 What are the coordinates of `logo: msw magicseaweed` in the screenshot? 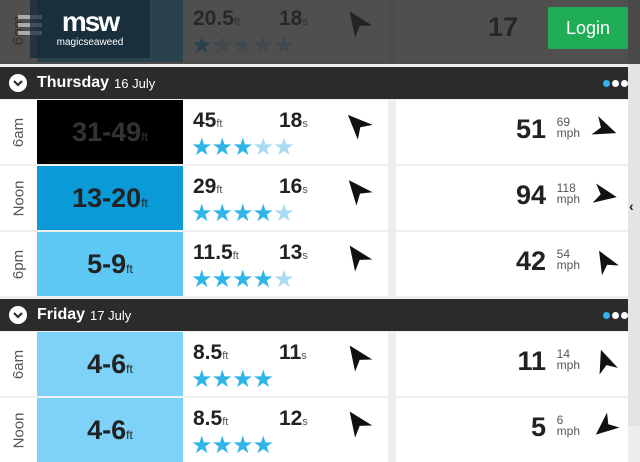 It's located at (90, 29).